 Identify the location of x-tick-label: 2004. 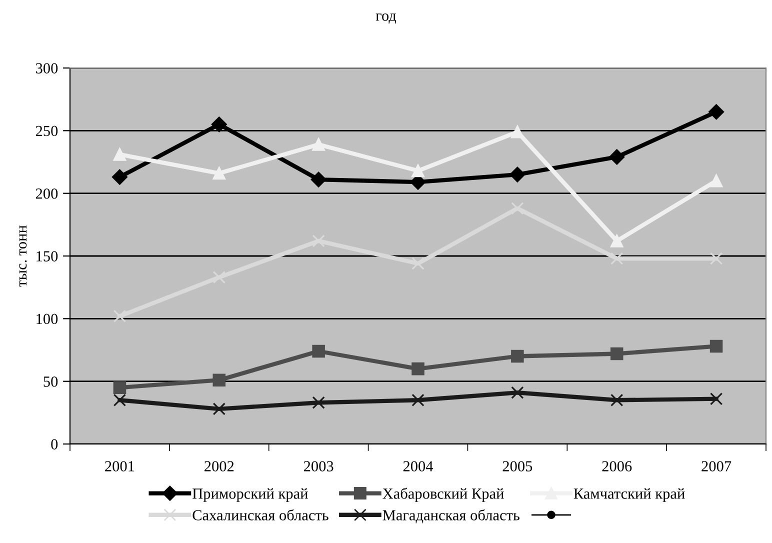
(418, 466).